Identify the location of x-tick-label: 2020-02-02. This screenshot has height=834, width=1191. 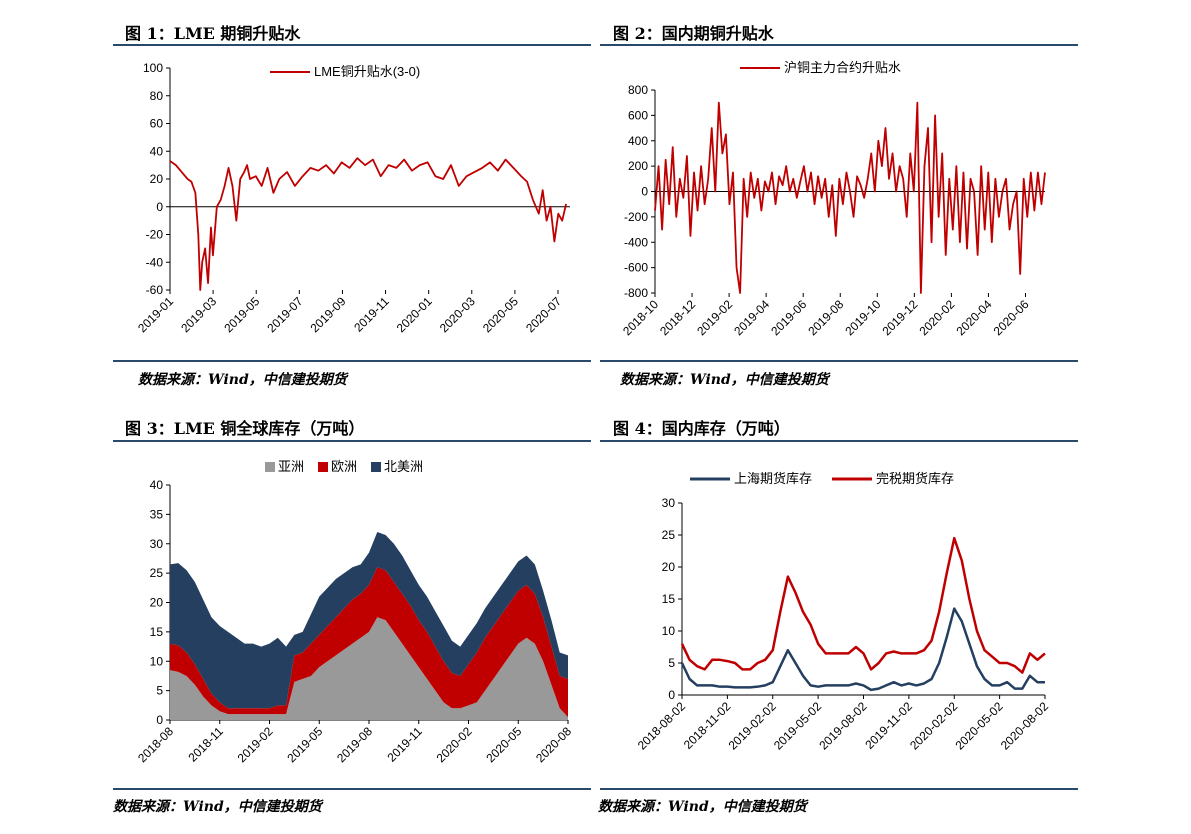
(934, 726).